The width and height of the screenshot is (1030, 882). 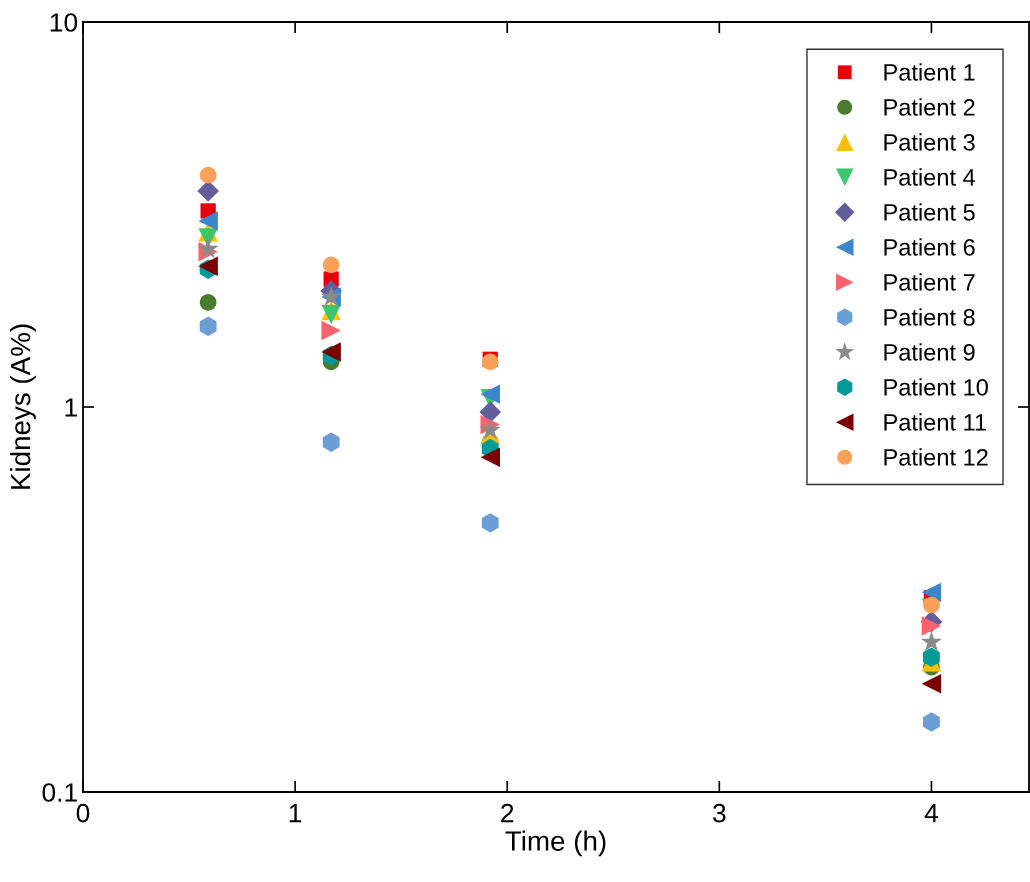 What do you see at coordinates (929, 107) in the screenshot?
I see `legend-label: Patient 2` at bounding box center [929, 107].